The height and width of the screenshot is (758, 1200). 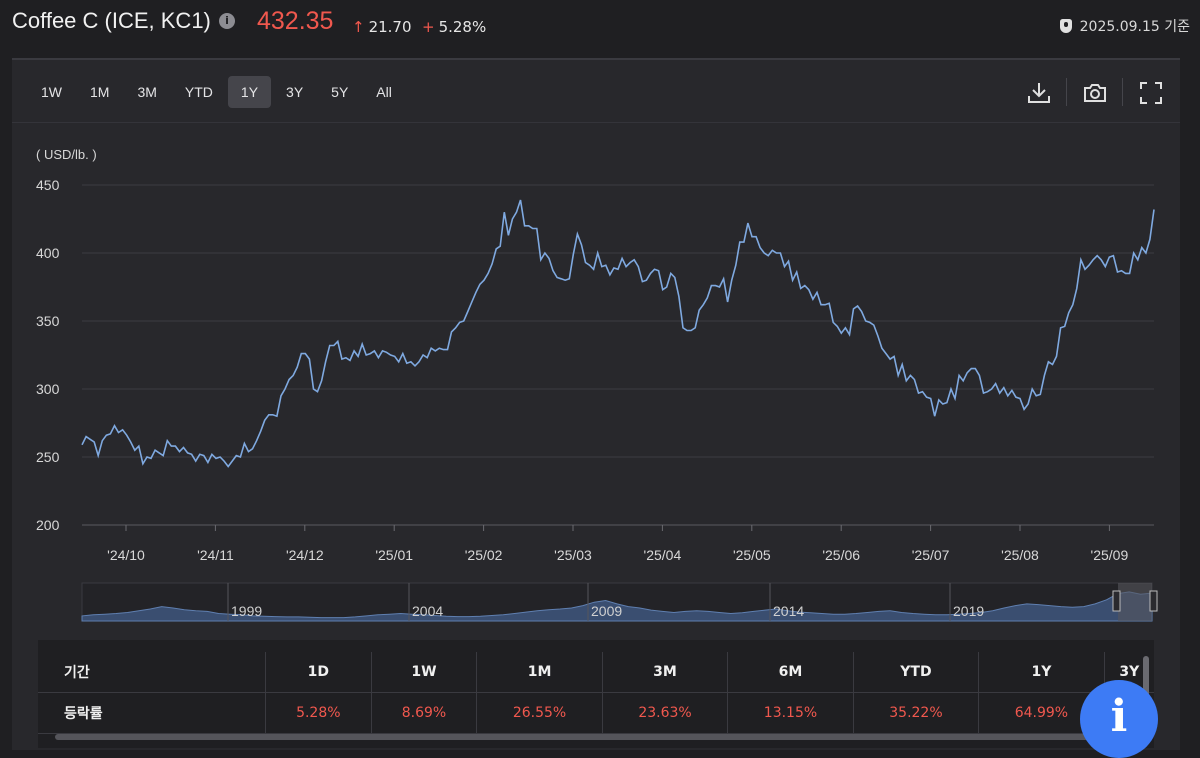 What do you see at coordinates (790, 672) in the screenshot?
I see `period-6m: 6M` at bounding box center [790, 672].